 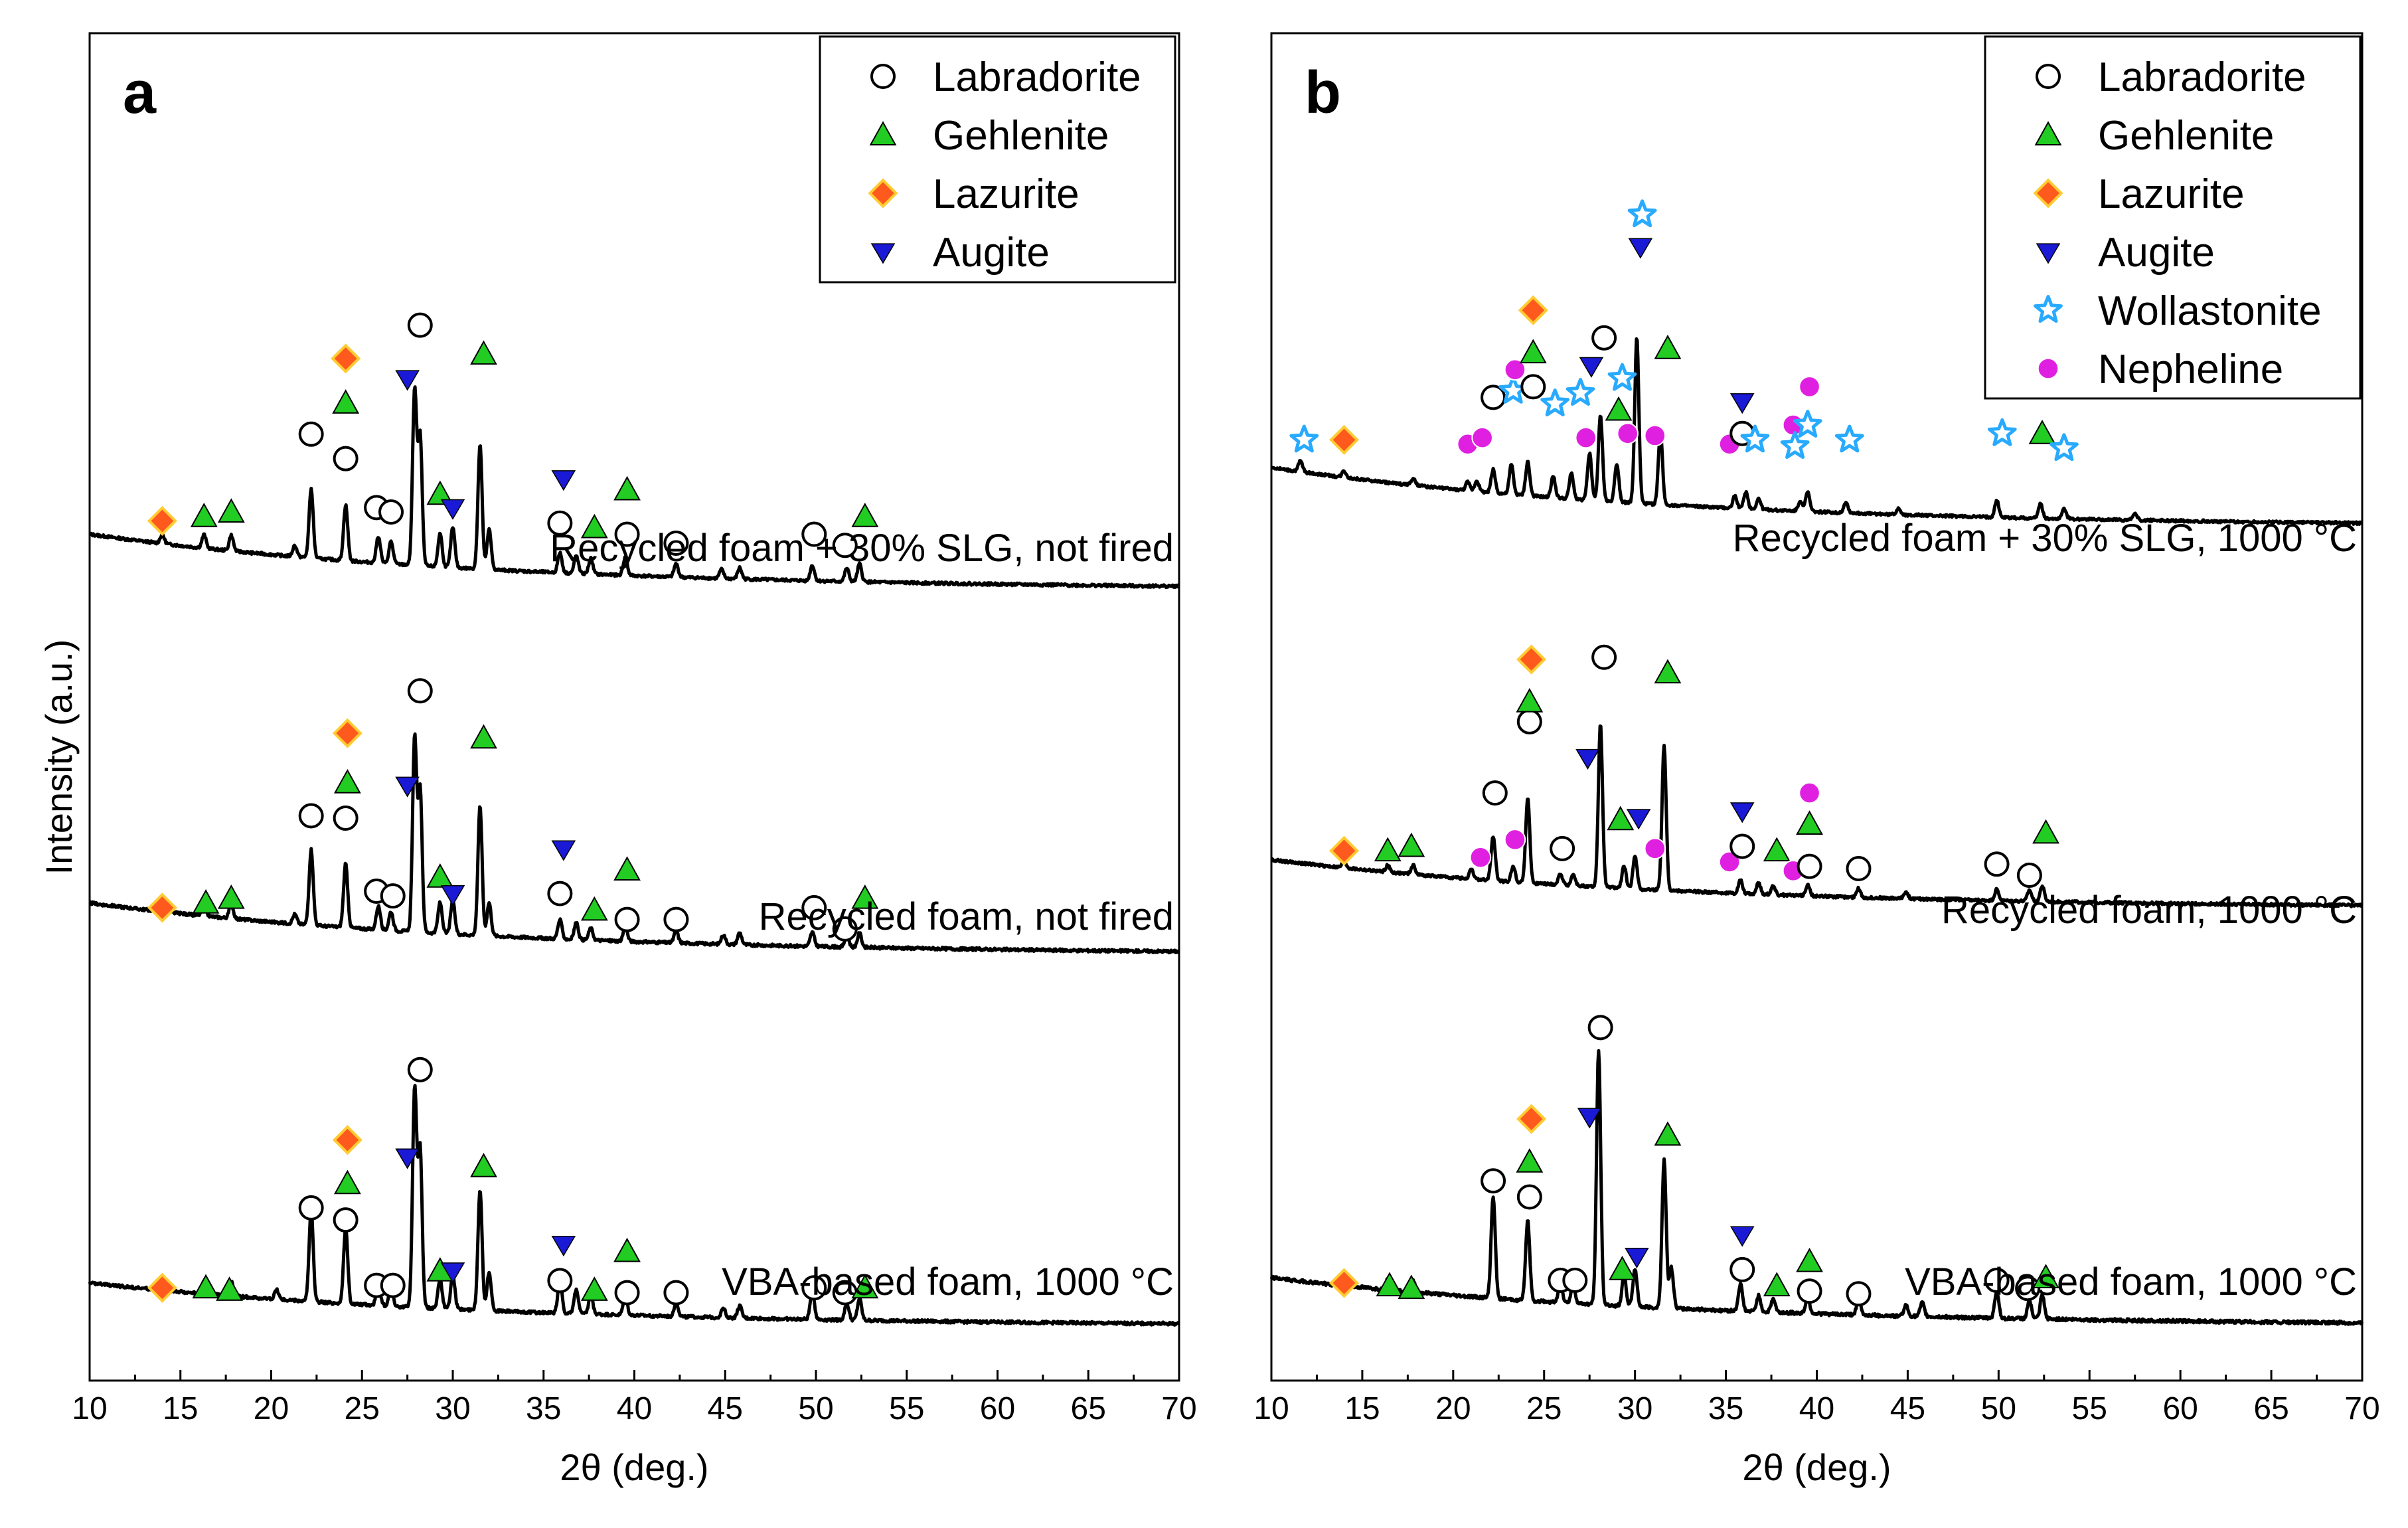 I want to click on x-tick-label: 25, so click(x=362, y=1409).